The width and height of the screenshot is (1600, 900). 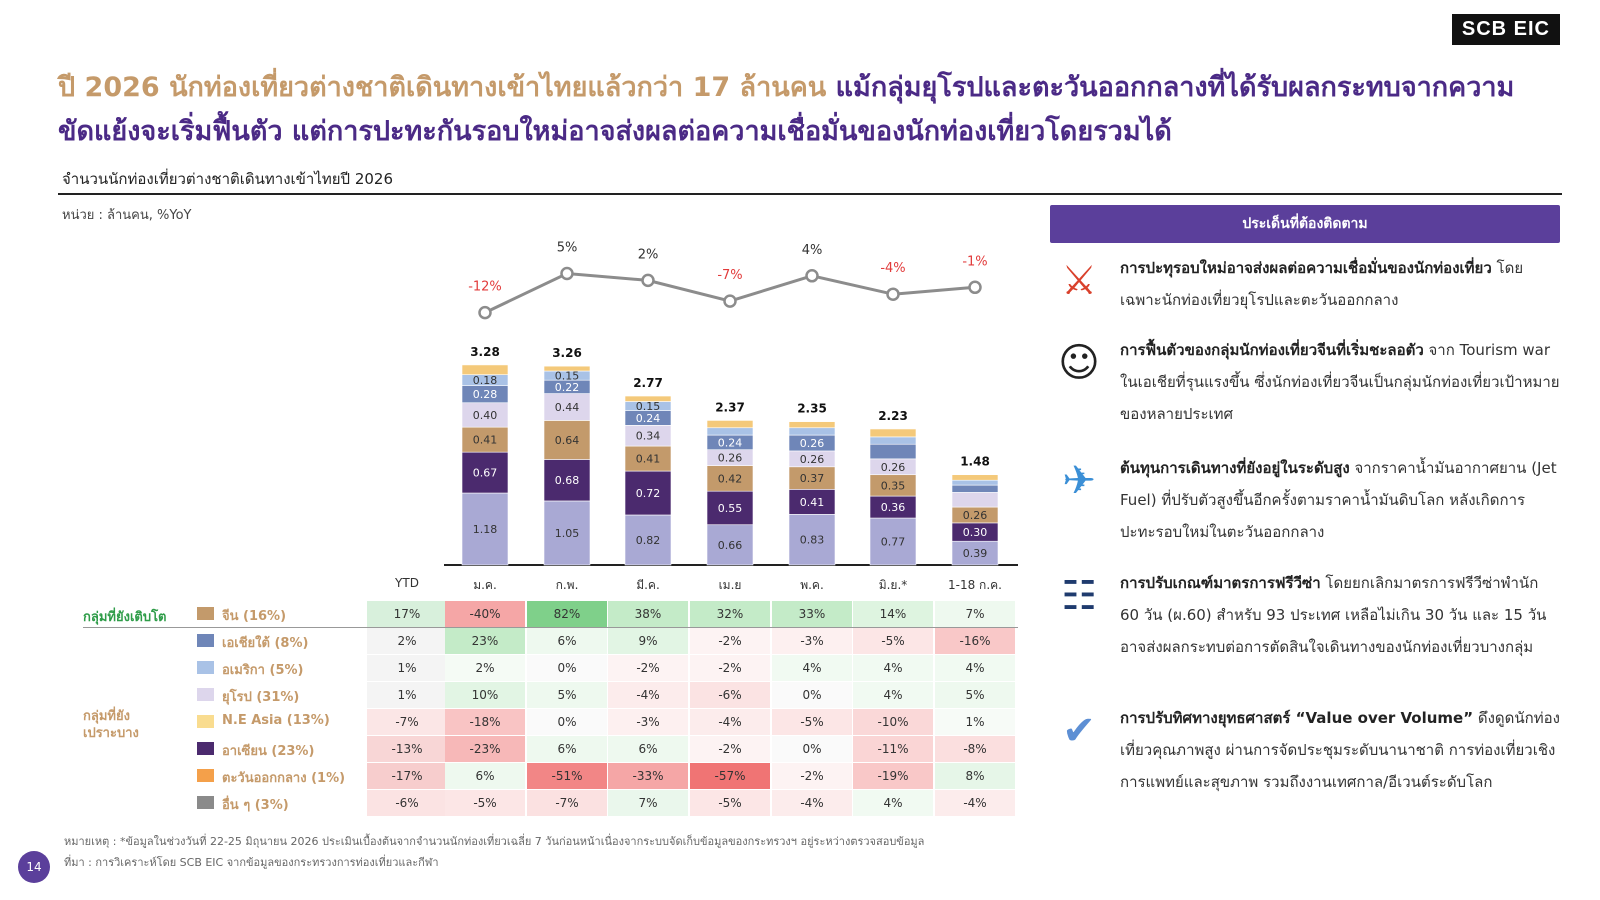 I want to click on row-label: จีน (16%), so click(x=254, y=616).